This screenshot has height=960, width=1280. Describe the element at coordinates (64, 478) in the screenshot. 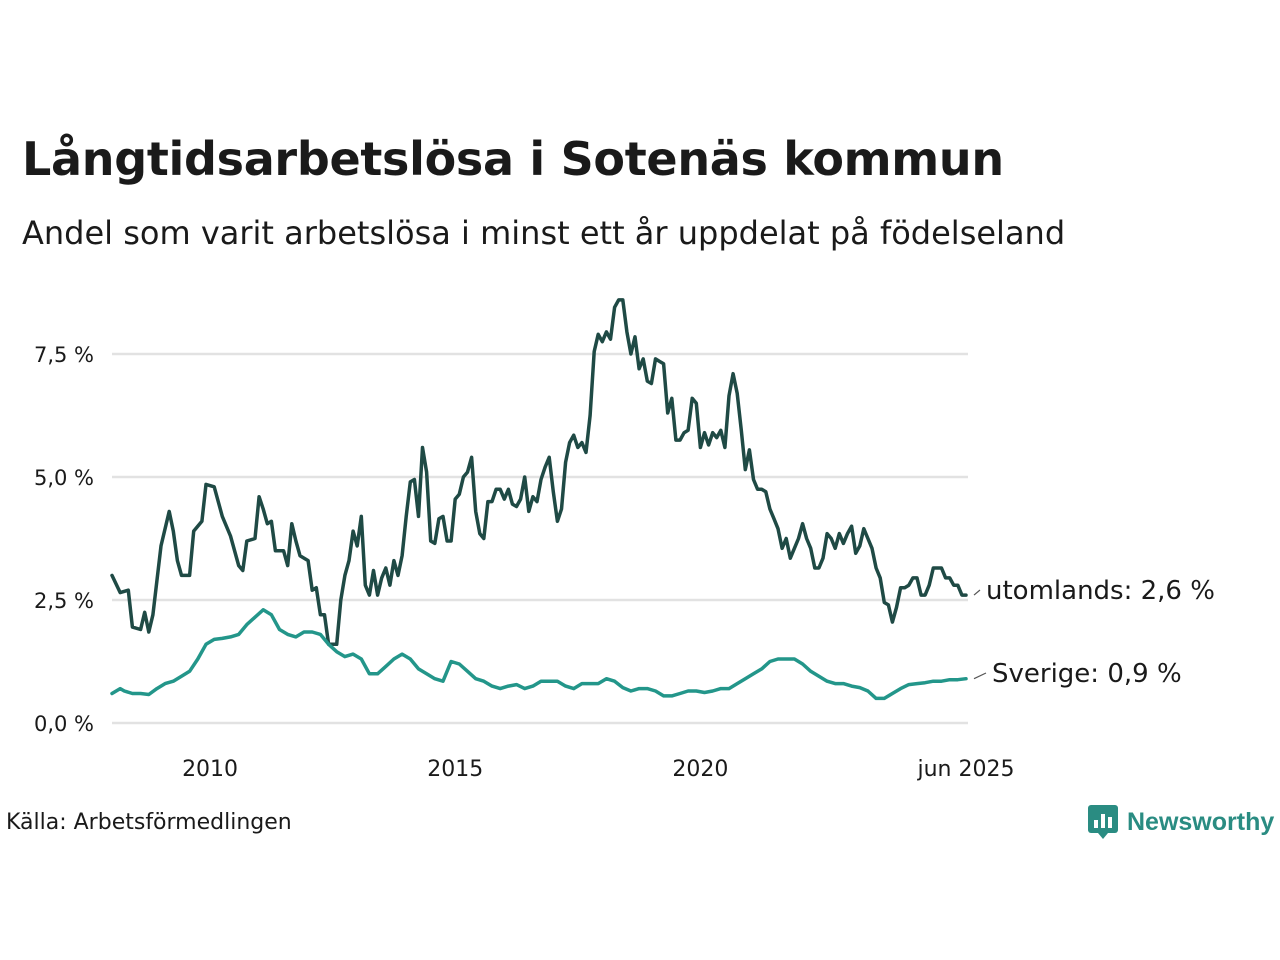

I see `y-tick-label: 5,0 %` at that location.